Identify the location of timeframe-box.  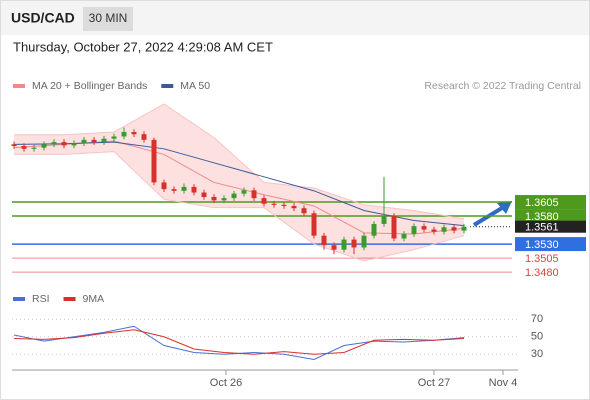
(108, 19).